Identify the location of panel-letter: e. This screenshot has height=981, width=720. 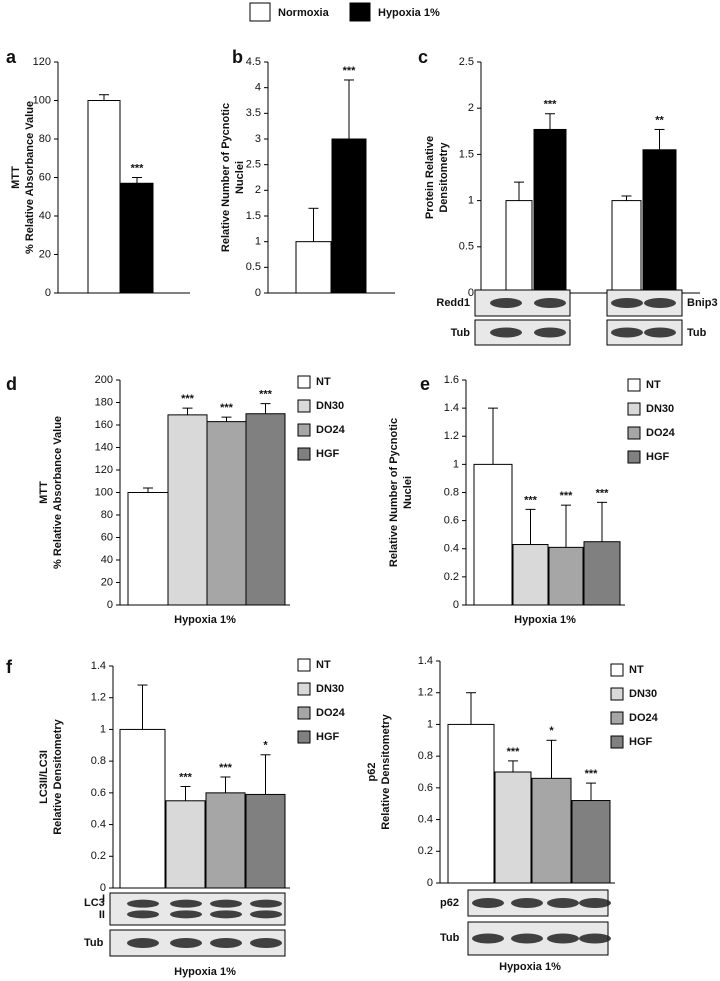
(425, 384).